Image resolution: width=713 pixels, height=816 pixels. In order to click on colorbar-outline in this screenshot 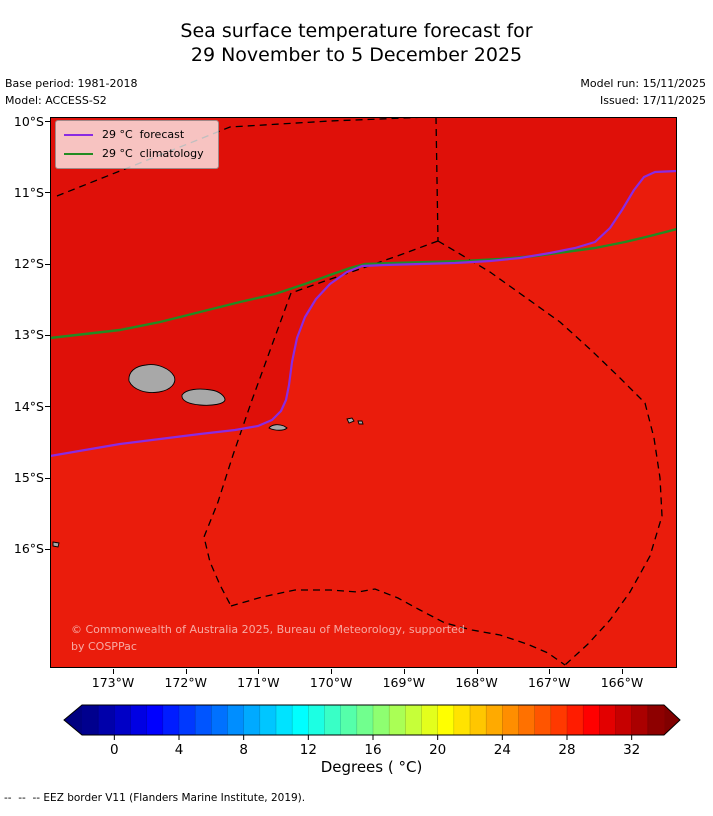, I will do `click(372, 720)`.